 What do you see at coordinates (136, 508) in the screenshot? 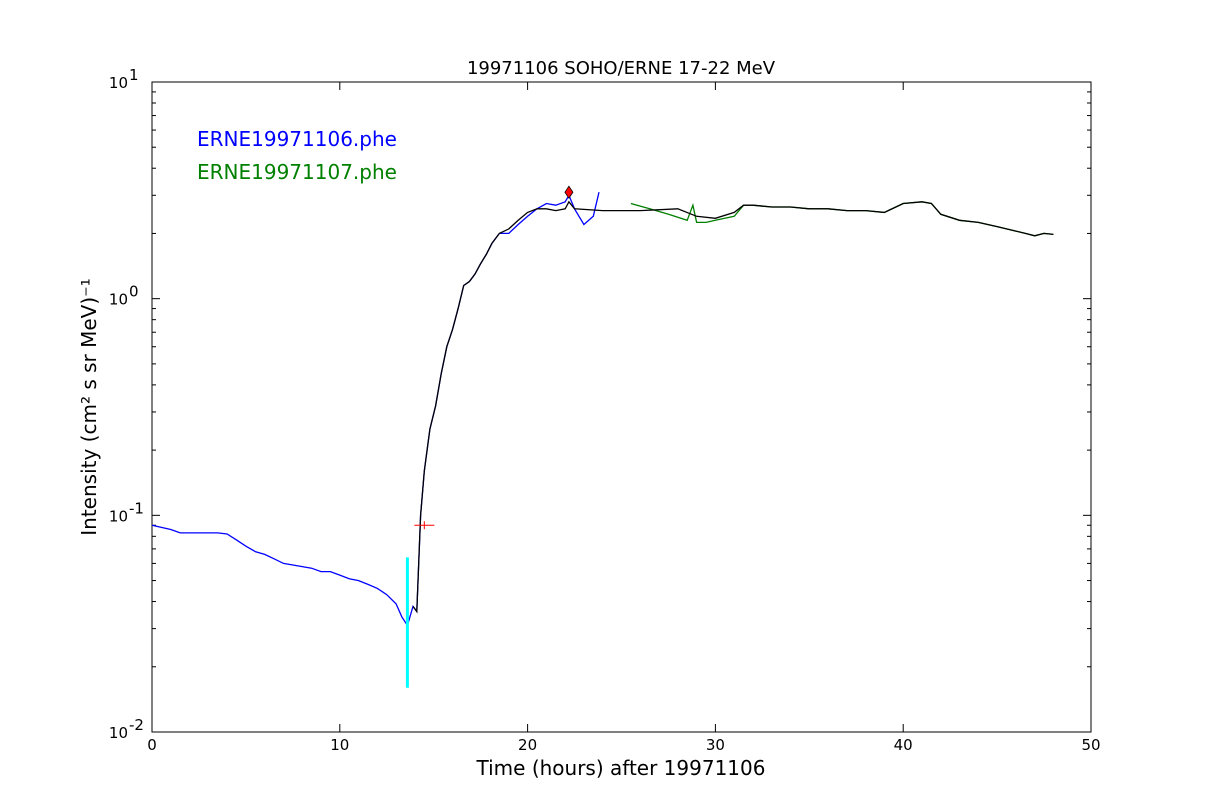
I see `y-tick-exponent: -1` at bounding box center [136, 508].